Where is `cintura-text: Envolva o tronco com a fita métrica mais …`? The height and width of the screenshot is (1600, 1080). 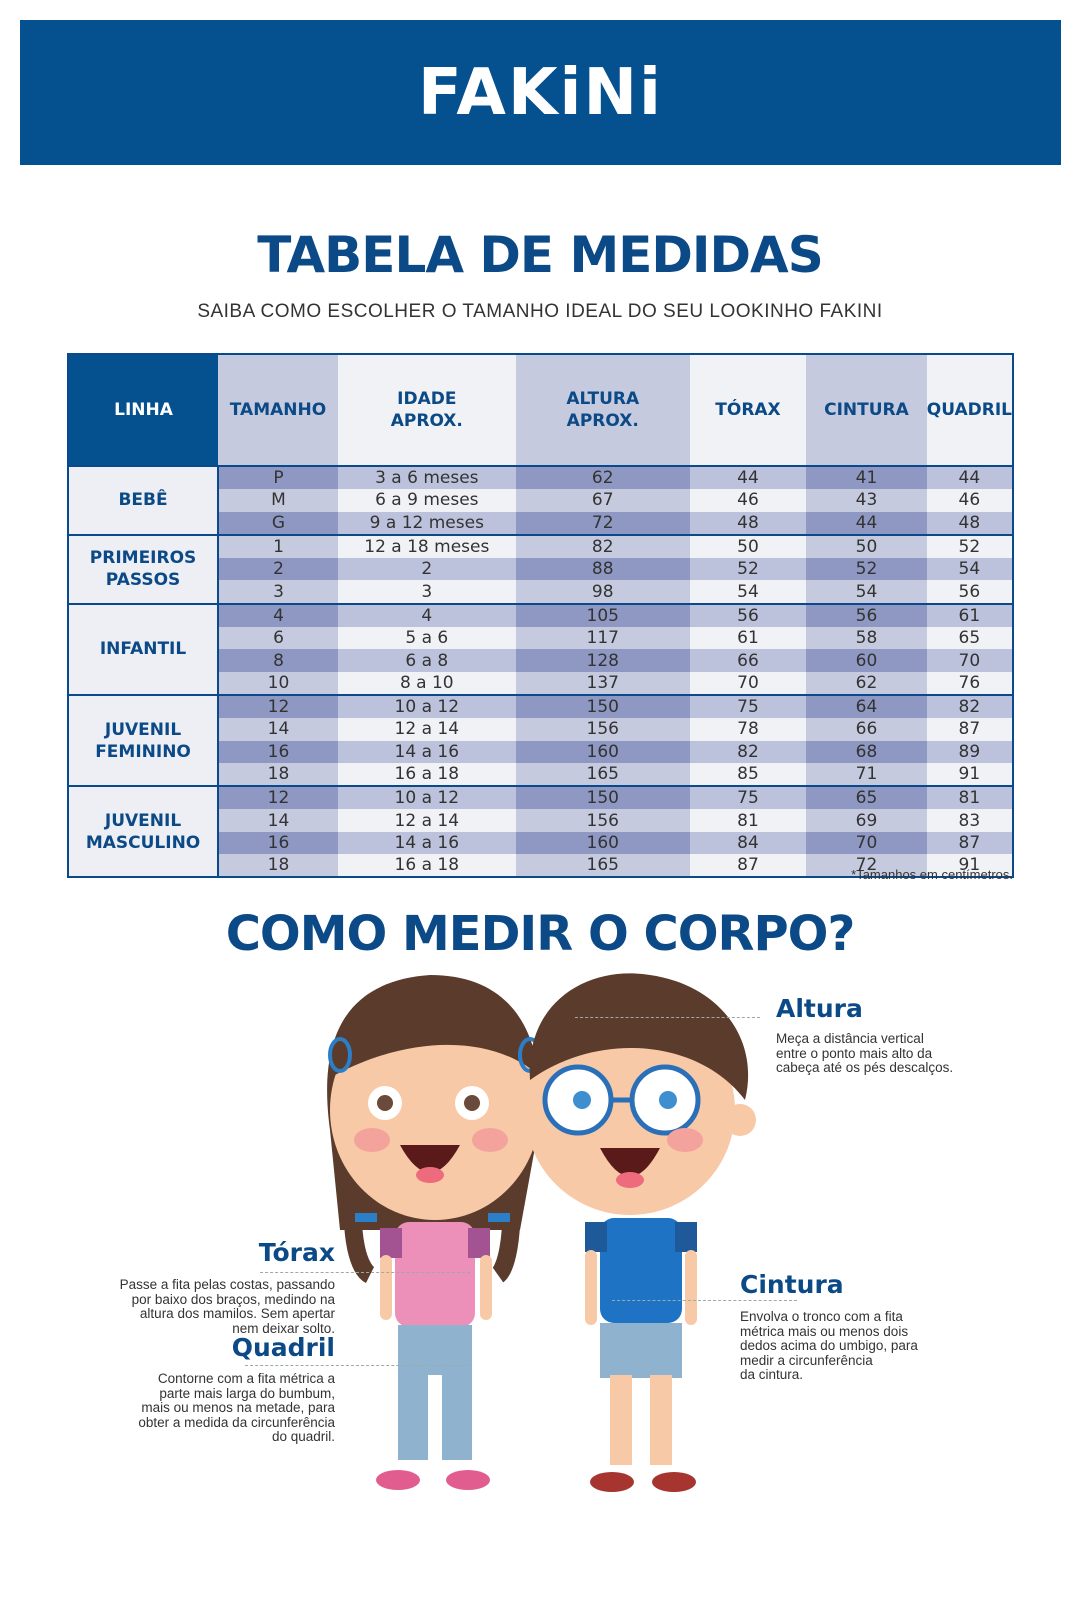
cintura-text: Envolva o tronco com a fita métrica mais … is located at coordinates (829, 1345).